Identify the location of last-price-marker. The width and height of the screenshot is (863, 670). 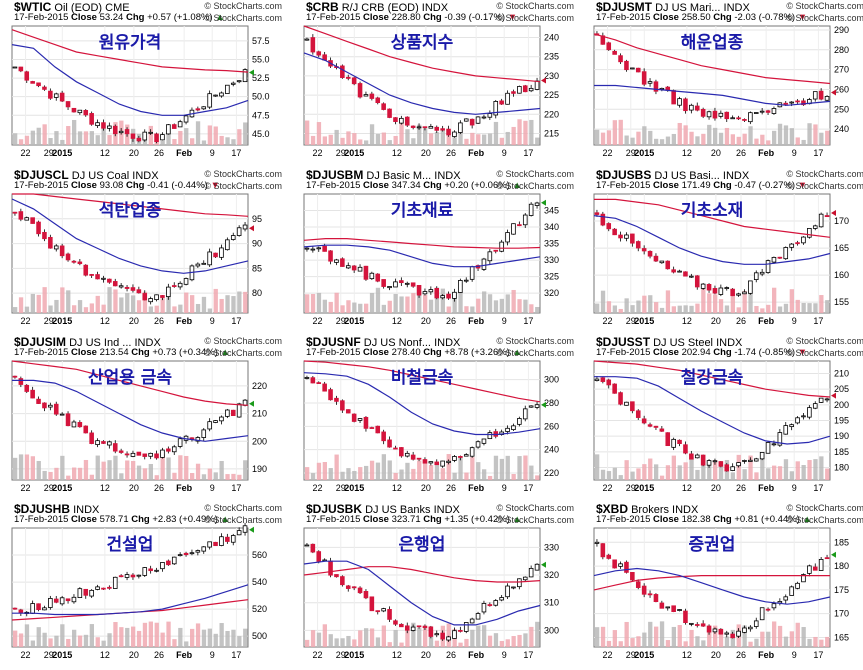
(833, 212).